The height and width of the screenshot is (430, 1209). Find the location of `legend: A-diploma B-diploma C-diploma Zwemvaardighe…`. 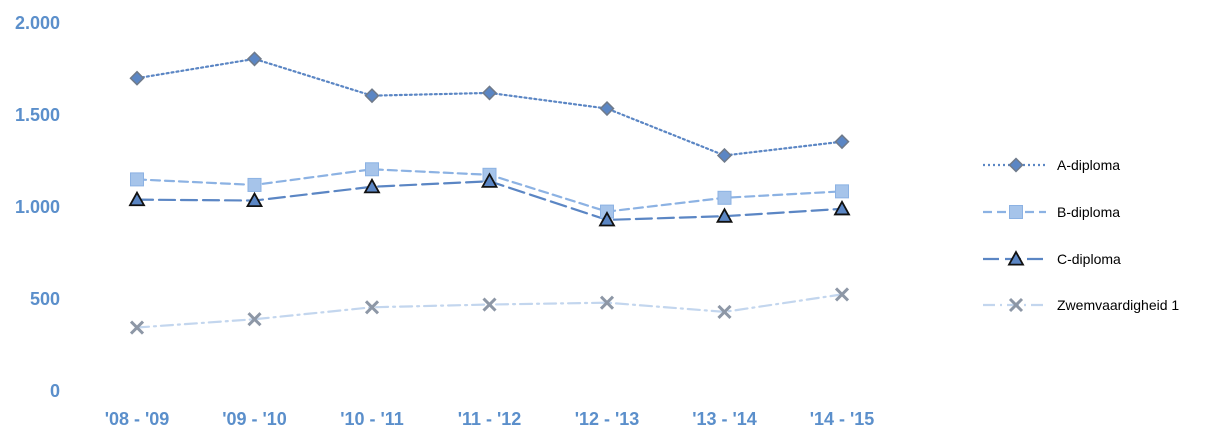

legend: A-diploma B-diploma C-diploma Zwemvaardighe… is located at coordinates (1081, 235).